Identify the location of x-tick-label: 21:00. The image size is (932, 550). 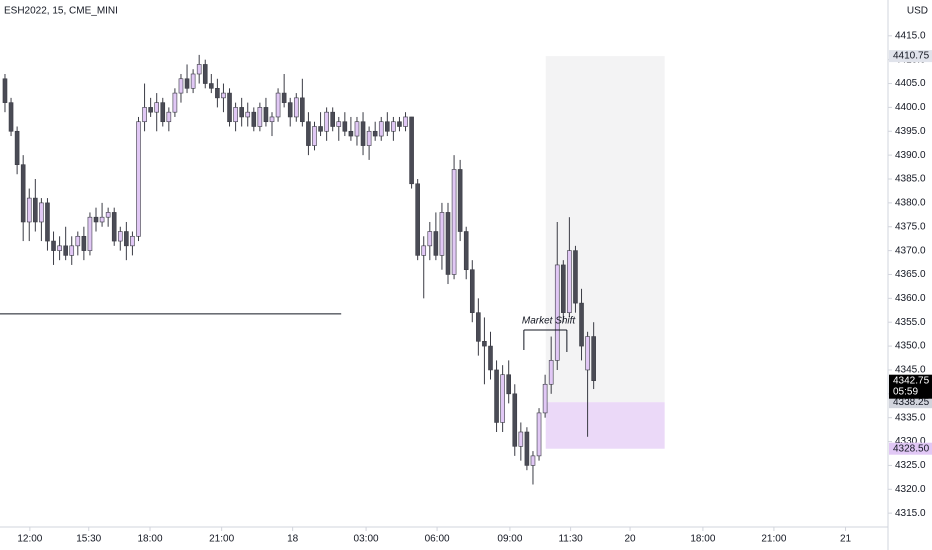
(221, 539).